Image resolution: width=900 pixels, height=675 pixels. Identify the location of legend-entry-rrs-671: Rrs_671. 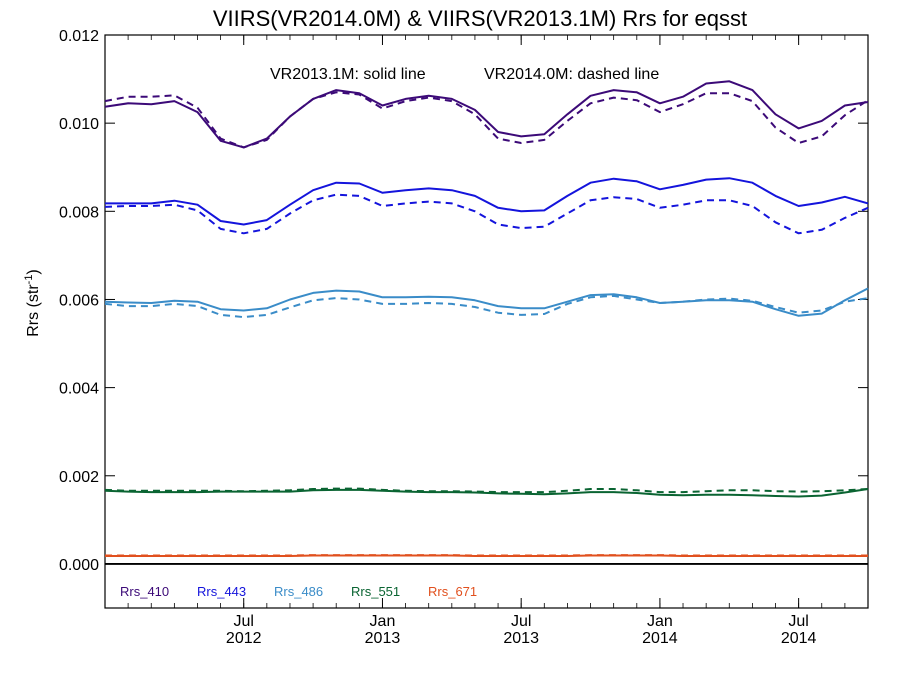
(452, 591).